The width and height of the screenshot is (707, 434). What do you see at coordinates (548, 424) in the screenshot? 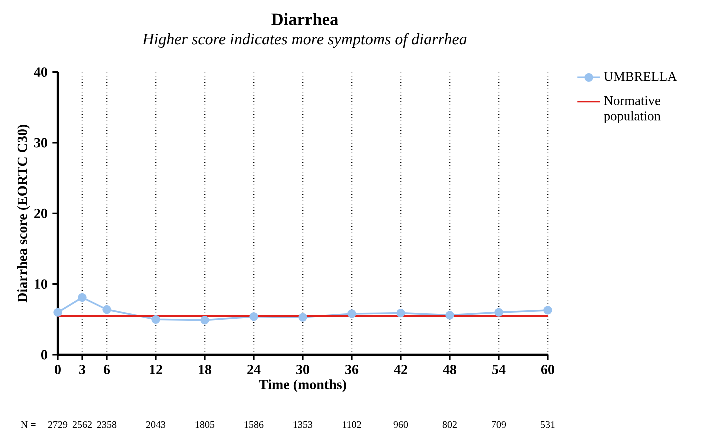
I see `text: 531` at bounding box center [548, 424].